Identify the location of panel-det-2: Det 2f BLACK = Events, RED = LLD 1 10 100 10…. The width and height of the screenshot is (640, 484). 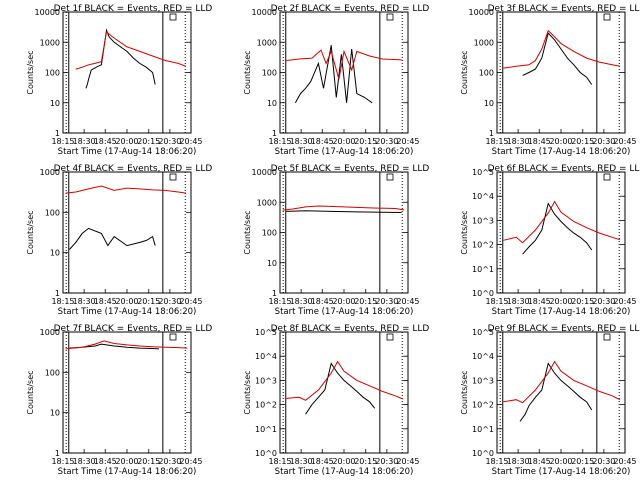
(336, 80).